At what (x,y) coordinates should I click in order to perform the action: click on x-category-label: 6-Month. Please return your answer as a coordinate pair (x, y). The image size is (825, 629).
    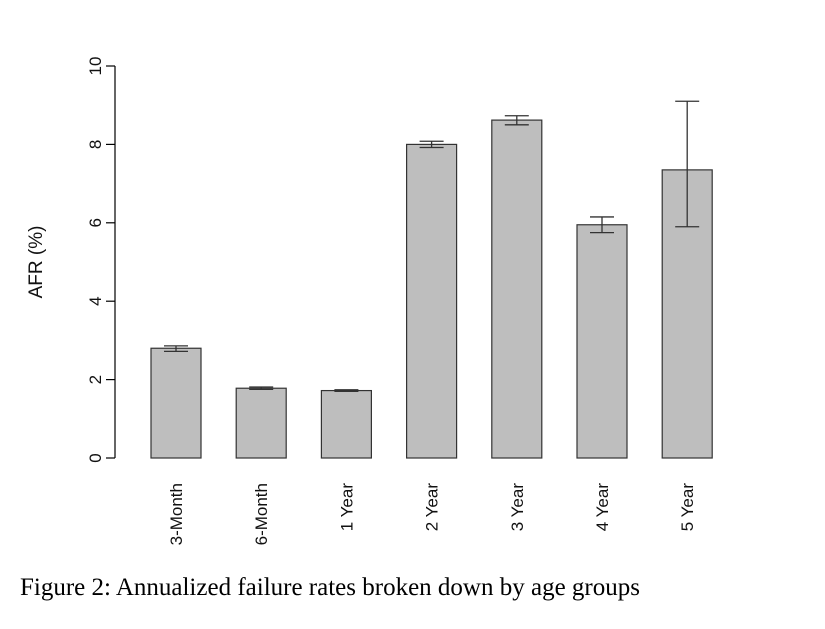
    Looking at the image, I should click on (261, 514).